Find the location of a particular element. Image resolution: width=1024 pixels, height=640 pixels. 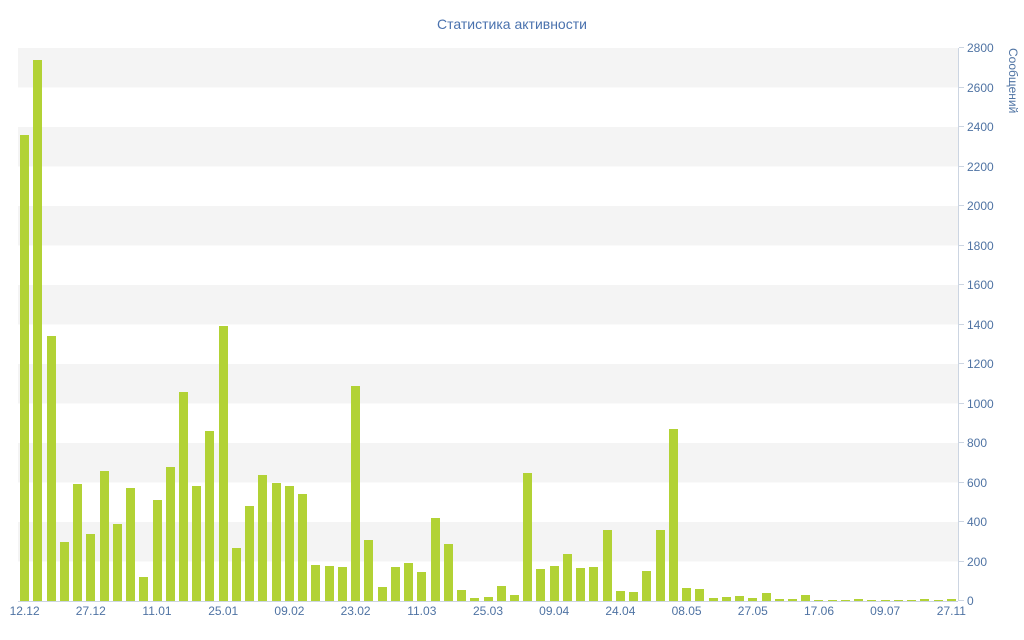

y-axis-tick-label: 800 is located at coordinates (977, 443).